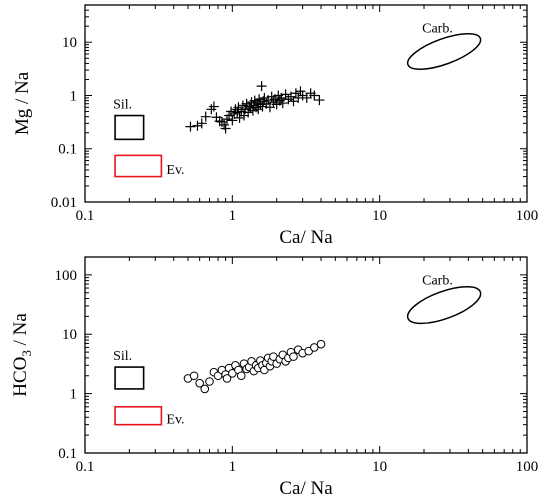 This screenshot has height=504, width=550. What do you see at coordinates (22, 103) in the screenshot?
I see `y-axis-title: Mg / Na` at bounding box center [22, 103].